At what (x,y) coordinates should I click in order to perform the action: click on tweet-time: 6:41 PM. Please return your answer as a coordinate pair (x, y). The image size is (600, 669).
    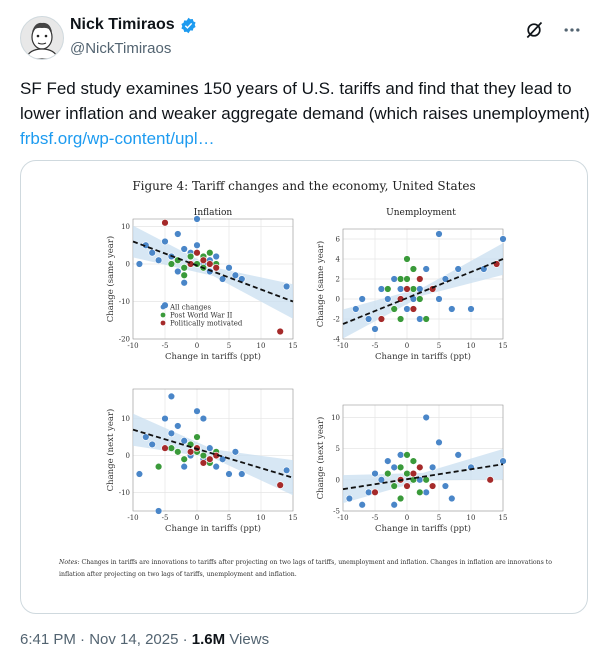
    Looking at the image, I should click on (48, 639).